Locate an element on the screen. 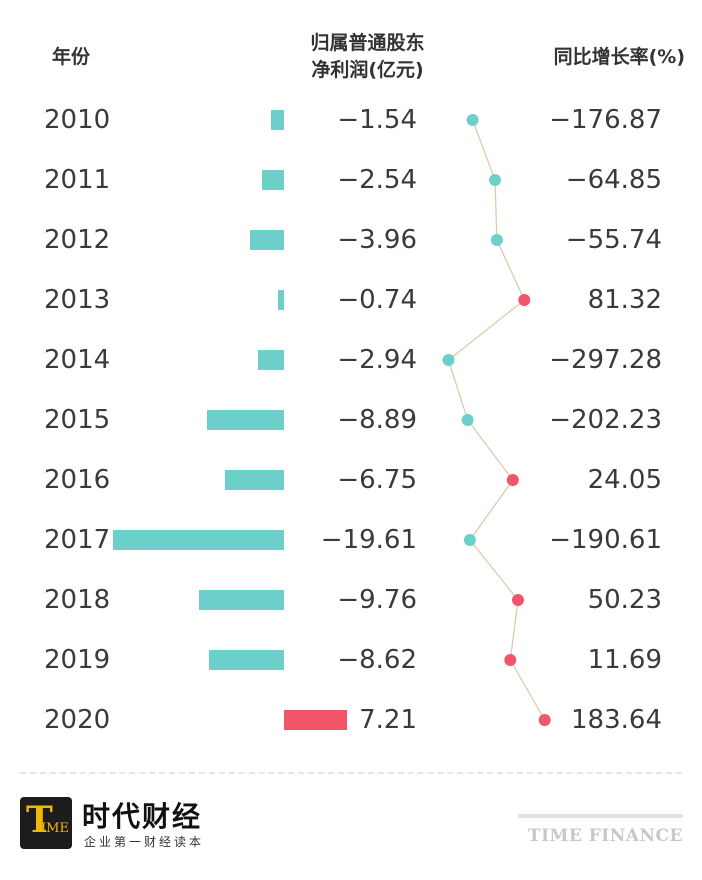 The image size is (702, 880). growth-value: 11.69 is located at coordinates (624, 660).